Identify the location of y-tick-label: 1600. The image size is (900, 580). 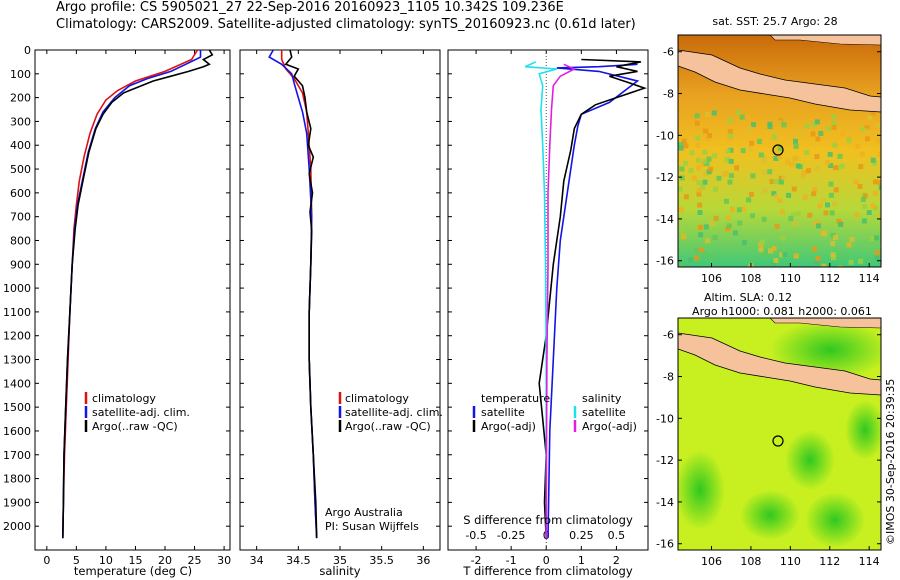
(17, 431).